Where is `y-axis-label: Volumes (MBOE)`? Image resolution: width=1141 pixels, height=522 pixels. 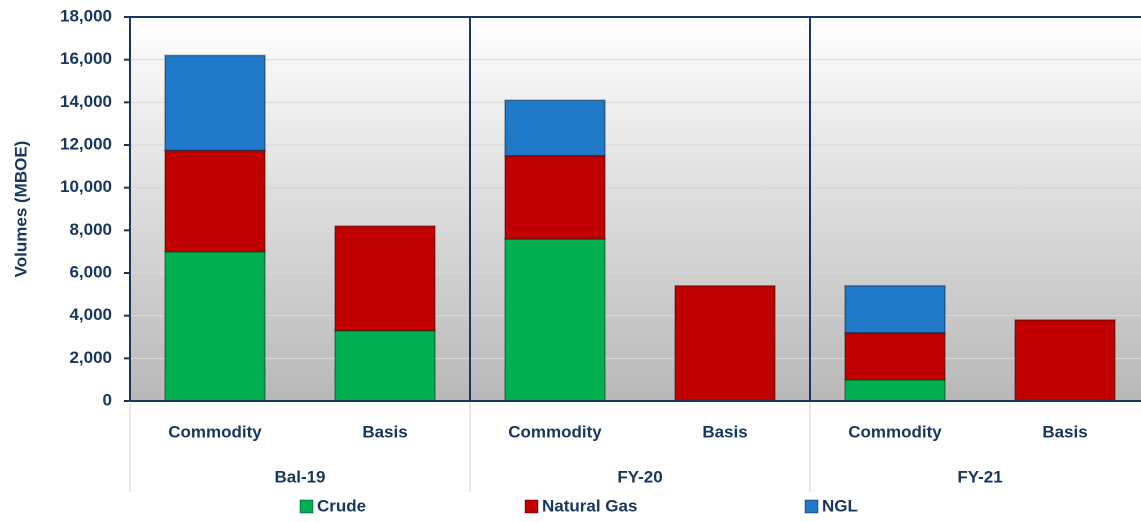
y-axis-label: Volumes (MBOE) is located at coordinates (20, 209).